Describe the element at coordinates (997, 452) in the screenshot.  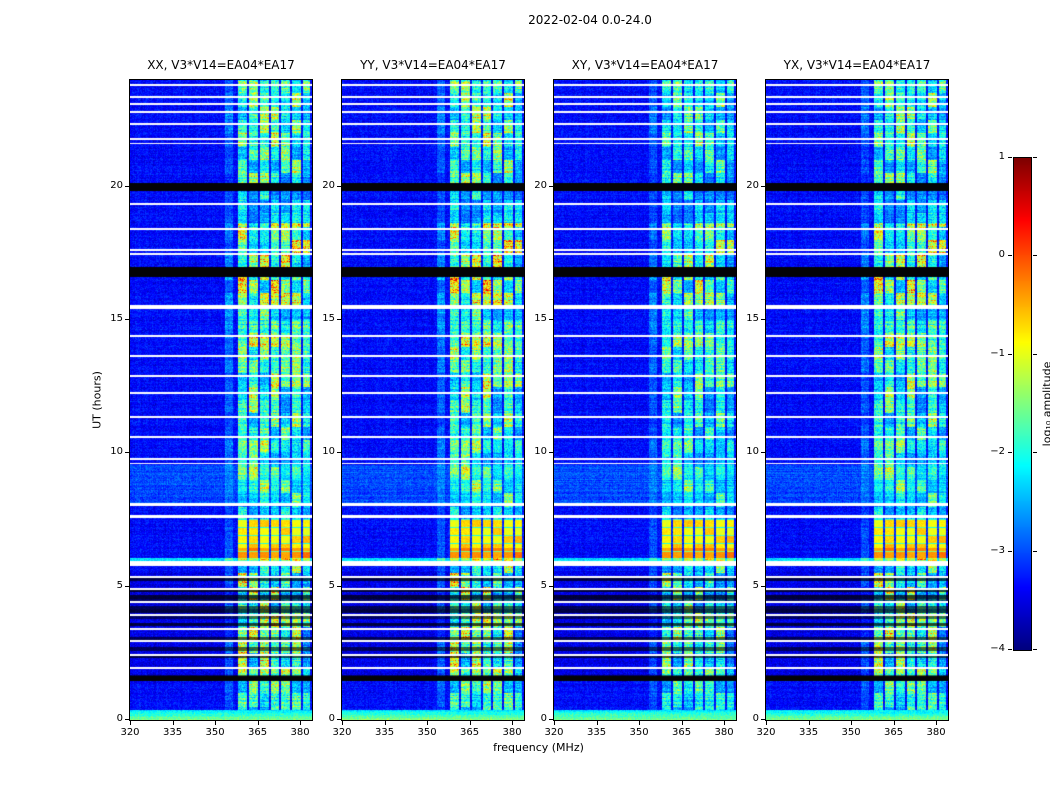
I see `colorbar-tick-label: −2` at that location.